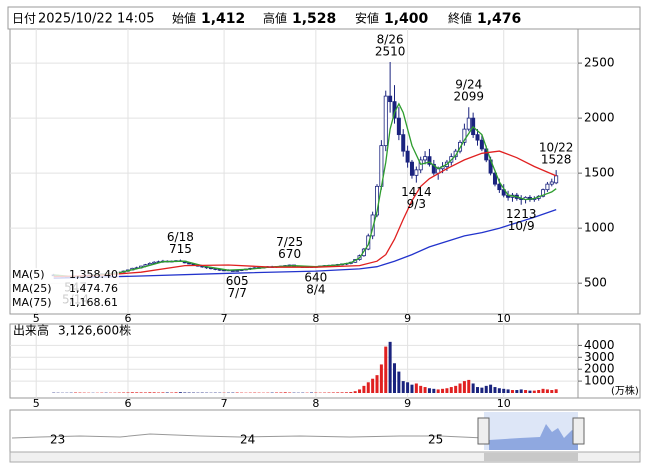 The width and height of the screenshot is (653, 474). I want to click on annotation-date: 9/3, so click(416, 204).